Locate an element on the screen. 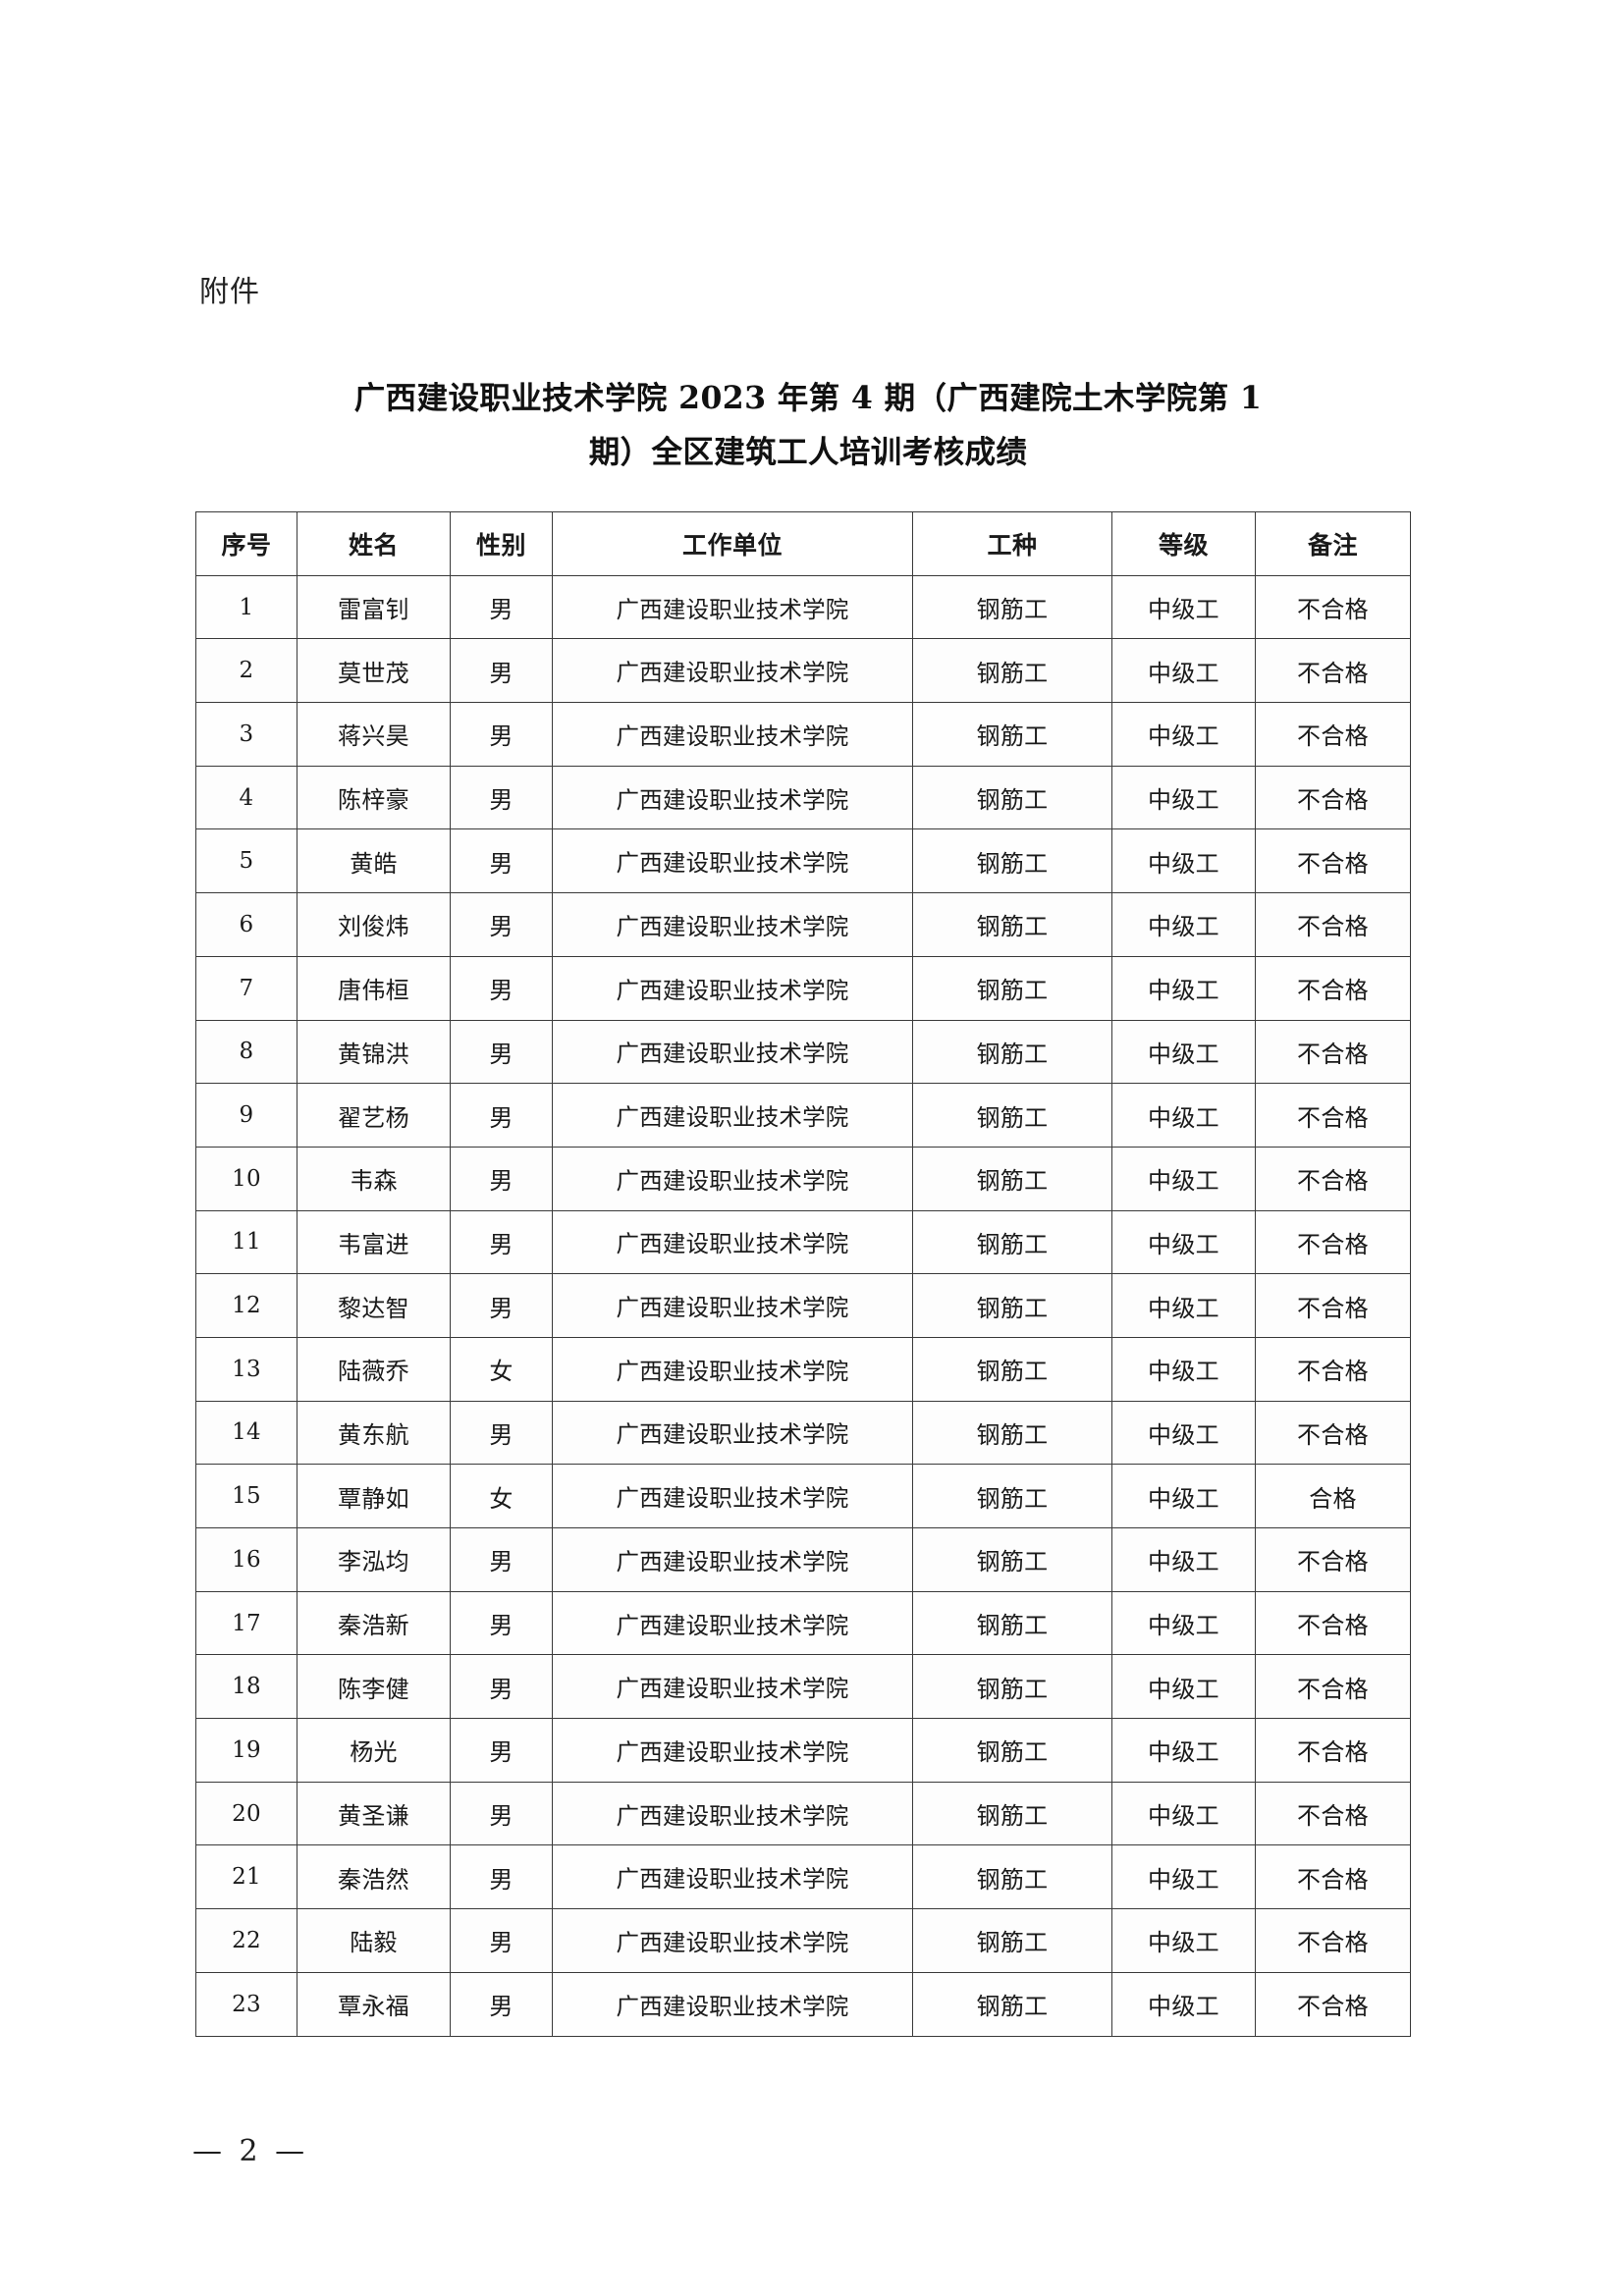  column-header-seq: 序号 is located at coordinates (246, 543).